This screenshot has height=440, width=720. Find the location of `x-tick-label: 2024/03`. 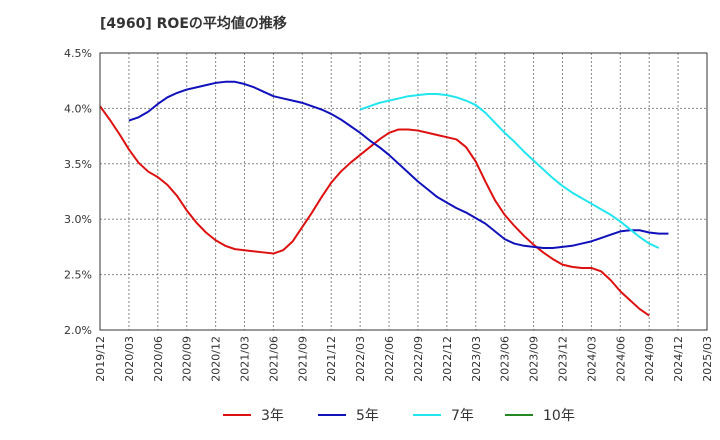

x-tick-label: 2024/03 is located at coordinates (591, 359).